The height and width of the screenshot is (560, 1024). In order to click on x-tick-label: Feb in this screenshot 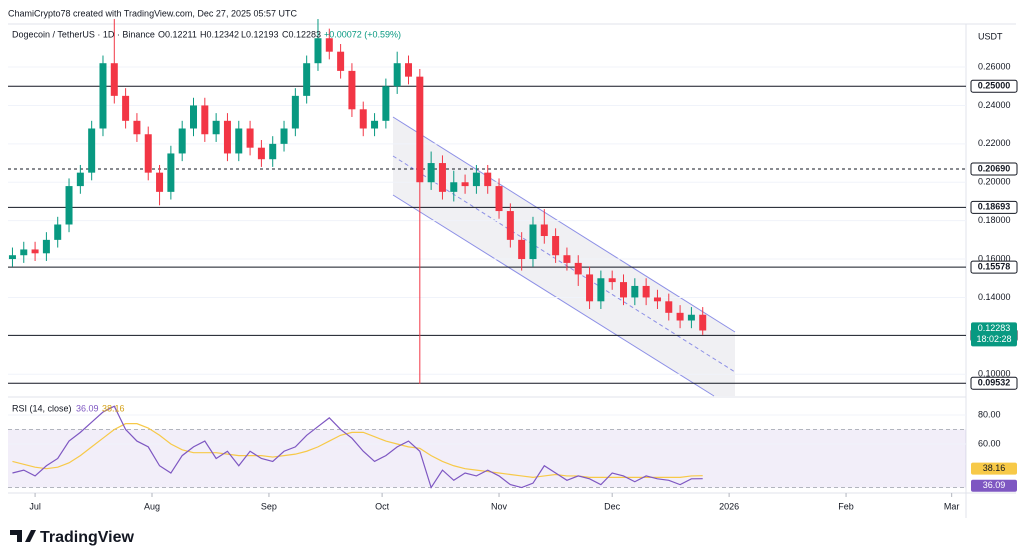, I will do `click(846, 506)`.